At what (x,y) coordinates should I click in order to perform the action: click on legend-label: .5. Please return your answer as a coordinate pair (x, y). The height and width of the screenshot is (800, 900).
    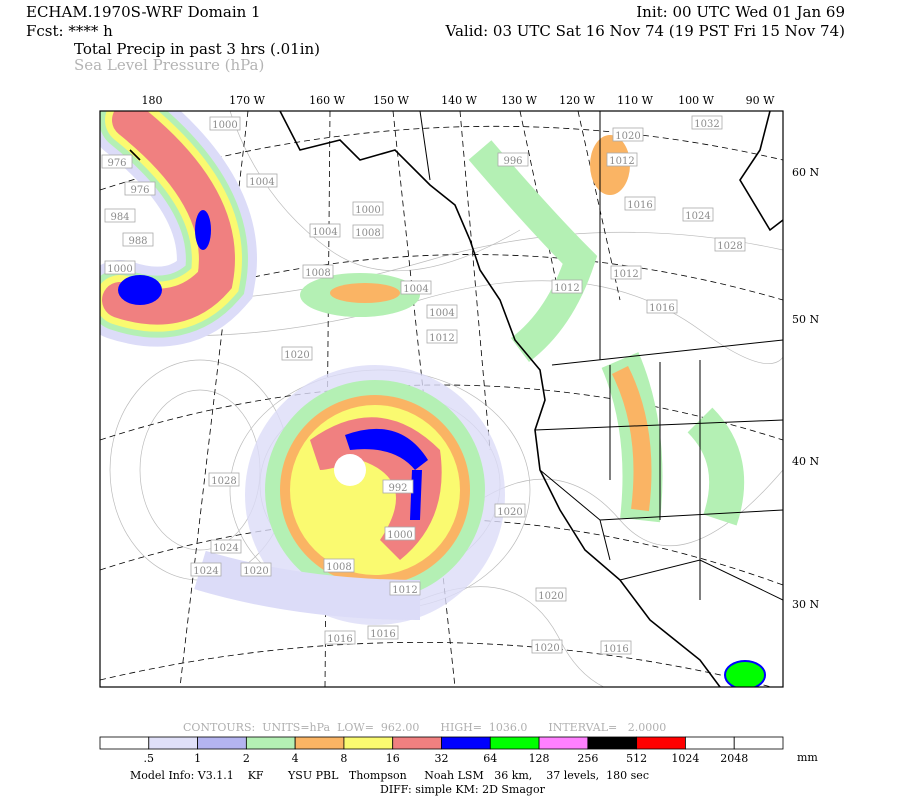
    Looking at the image, I should click on (149, 758).